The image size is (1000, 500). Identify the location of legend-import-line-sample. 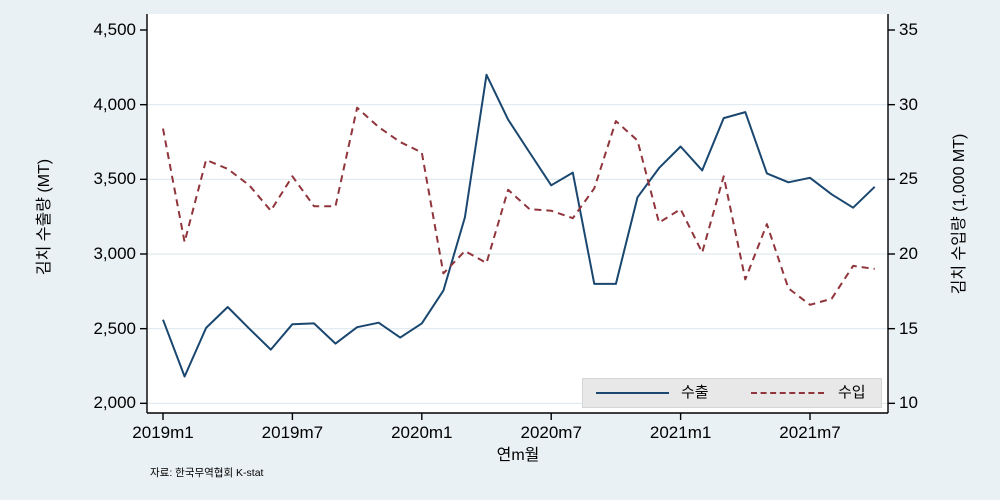
(787, 393).